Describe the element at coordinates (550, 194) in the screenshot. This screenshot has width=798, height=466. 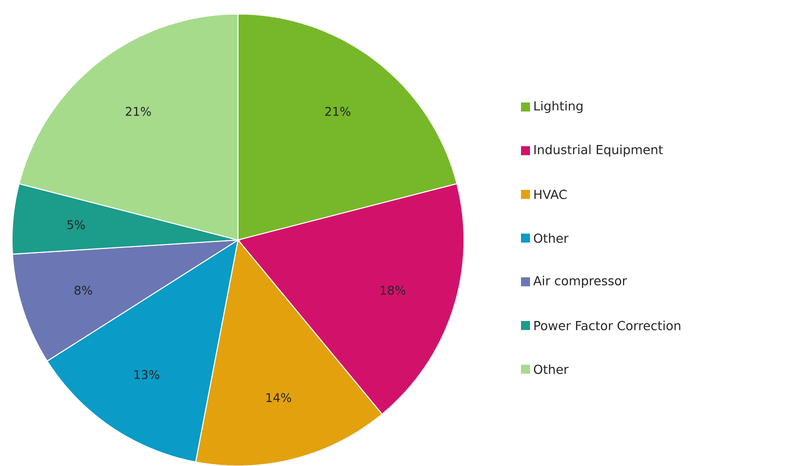
I see `legend-label: HVAC` at that location.